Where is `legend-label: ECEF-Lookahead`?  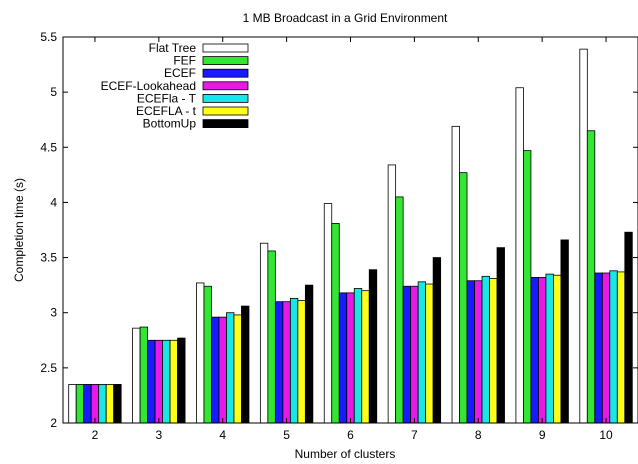
legend-label: ECEF-Lookahead is located at coordinates (148, 86).